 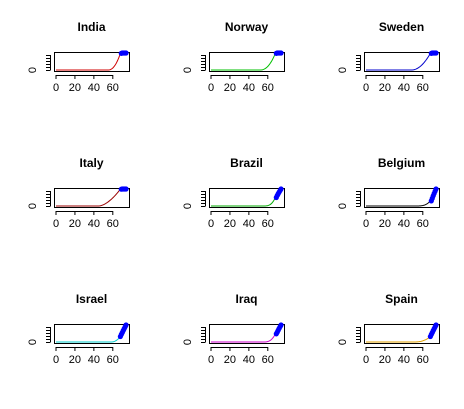 I want to click on panel-brazil: Brazil 0 0 20 40 60, so click(x=233, y=193).